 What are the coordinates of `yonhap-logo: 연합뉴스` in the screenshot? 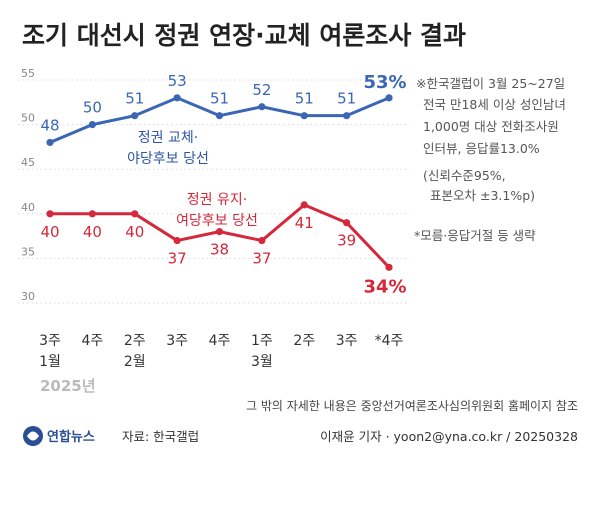 It's located at (59, 436).